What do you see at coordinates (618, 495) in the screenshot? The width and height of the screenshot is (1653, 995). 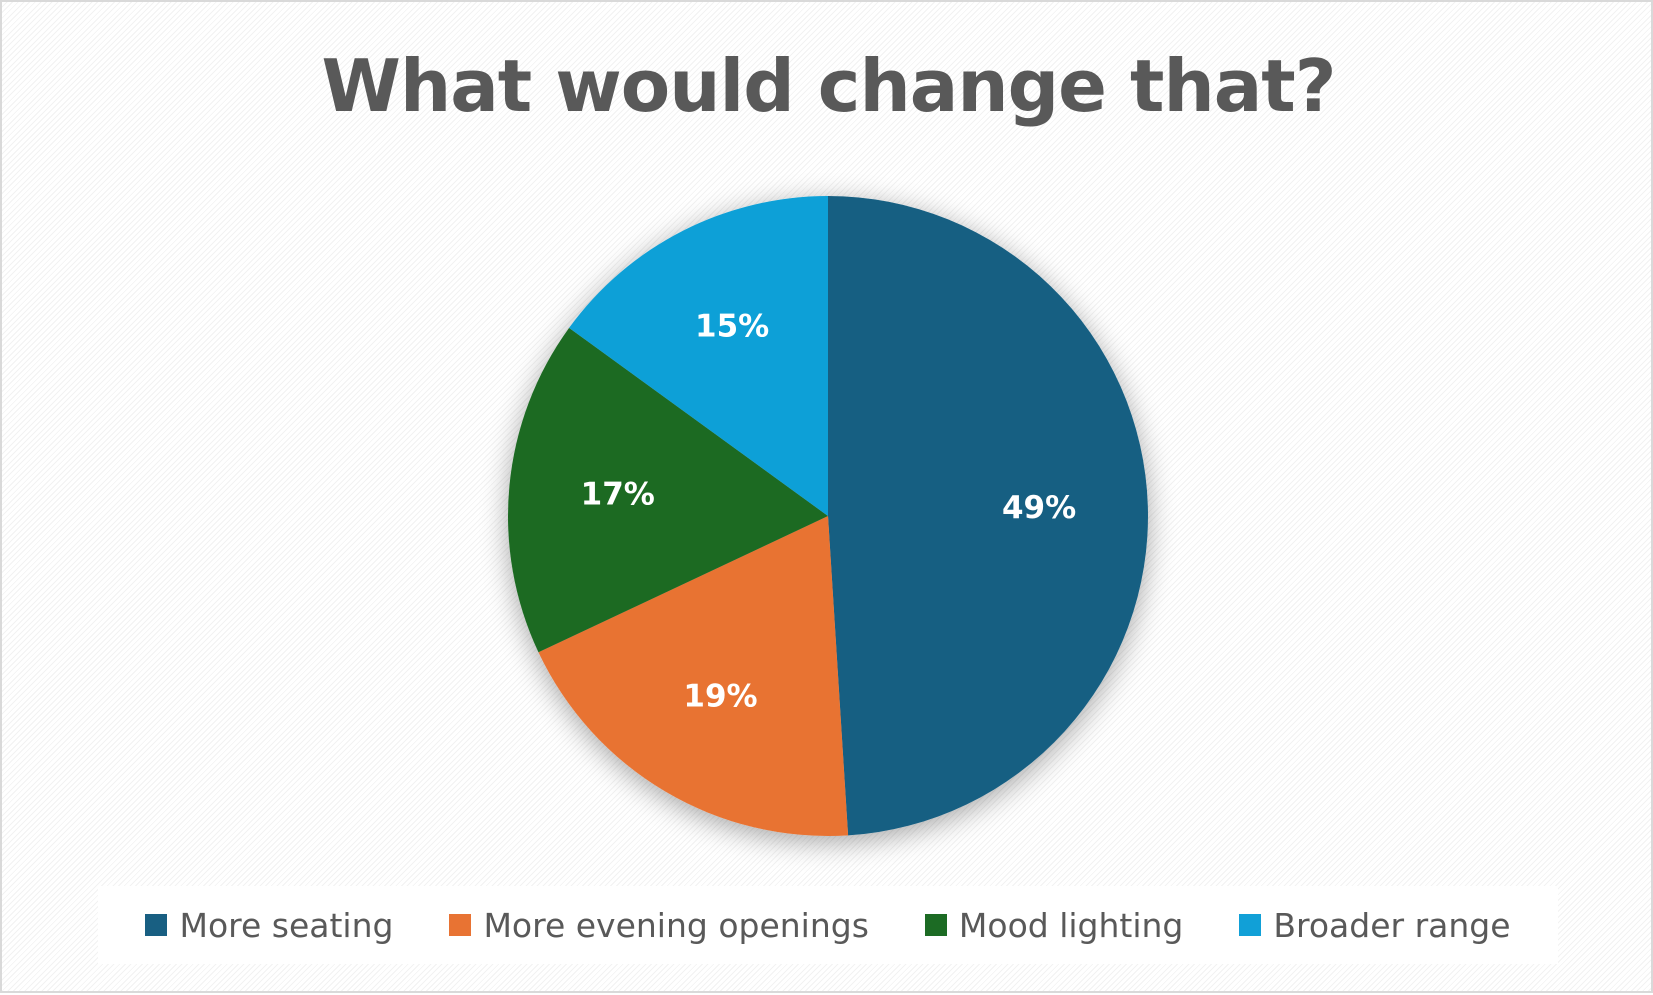 I see `data-label-mood-lighting: 17%` at bounding box center [618, 495].